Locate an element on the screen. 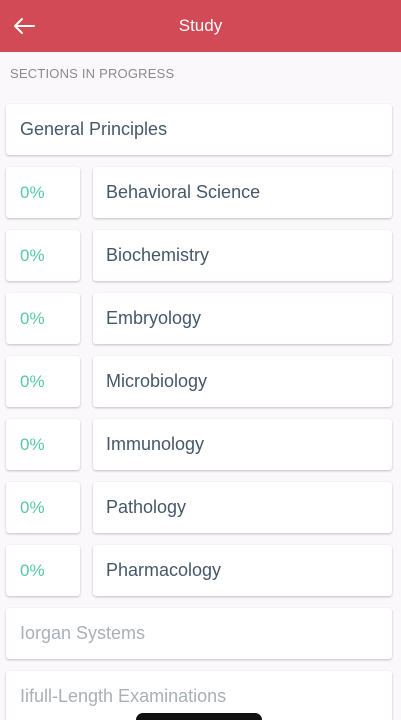  section-card-pharmacology: Pharmacology is located at coordinates (242, 570).